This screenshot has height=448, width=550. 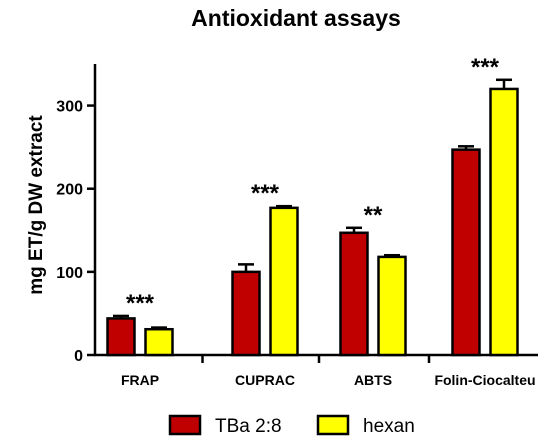 What do you see at coordinates (36, 205) in the screenshot?
I see `y-axis-label: mg ET/g DW extract` at bounding box center [36, 205].